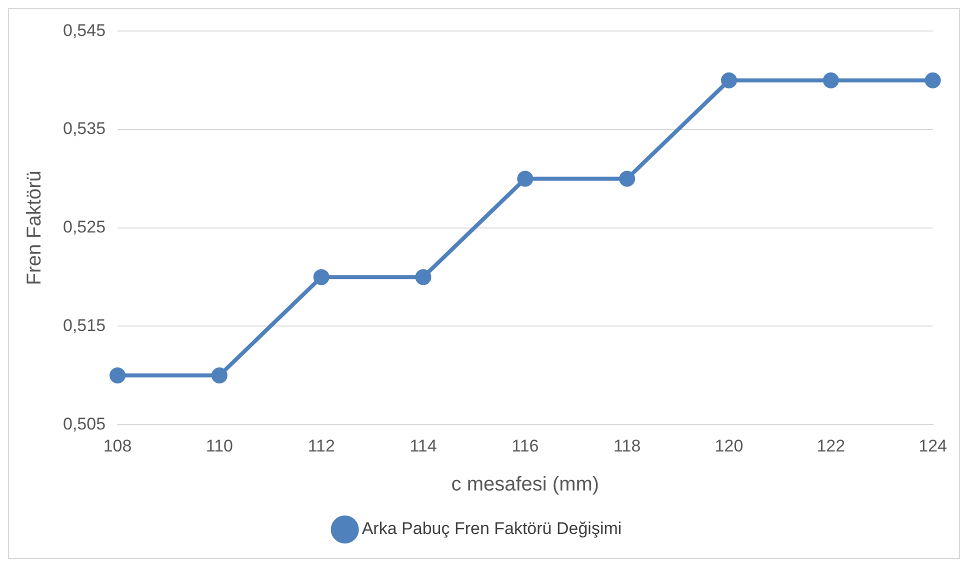 This screenshot has height=567, width=968. I want to click on x-tick-label: 116, so click(525, 446).